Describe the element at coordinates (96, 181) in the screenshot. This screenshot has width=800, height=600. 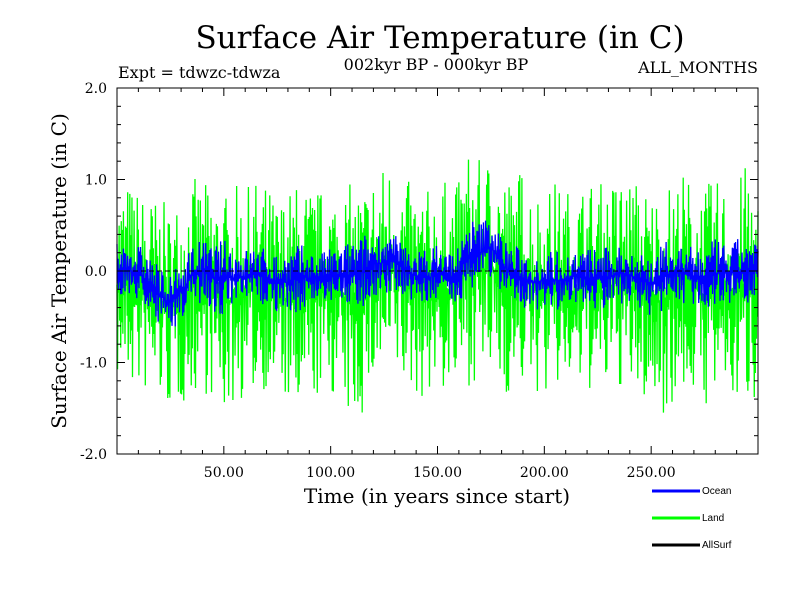
I see `y-tick-label: 1.0` at that location.